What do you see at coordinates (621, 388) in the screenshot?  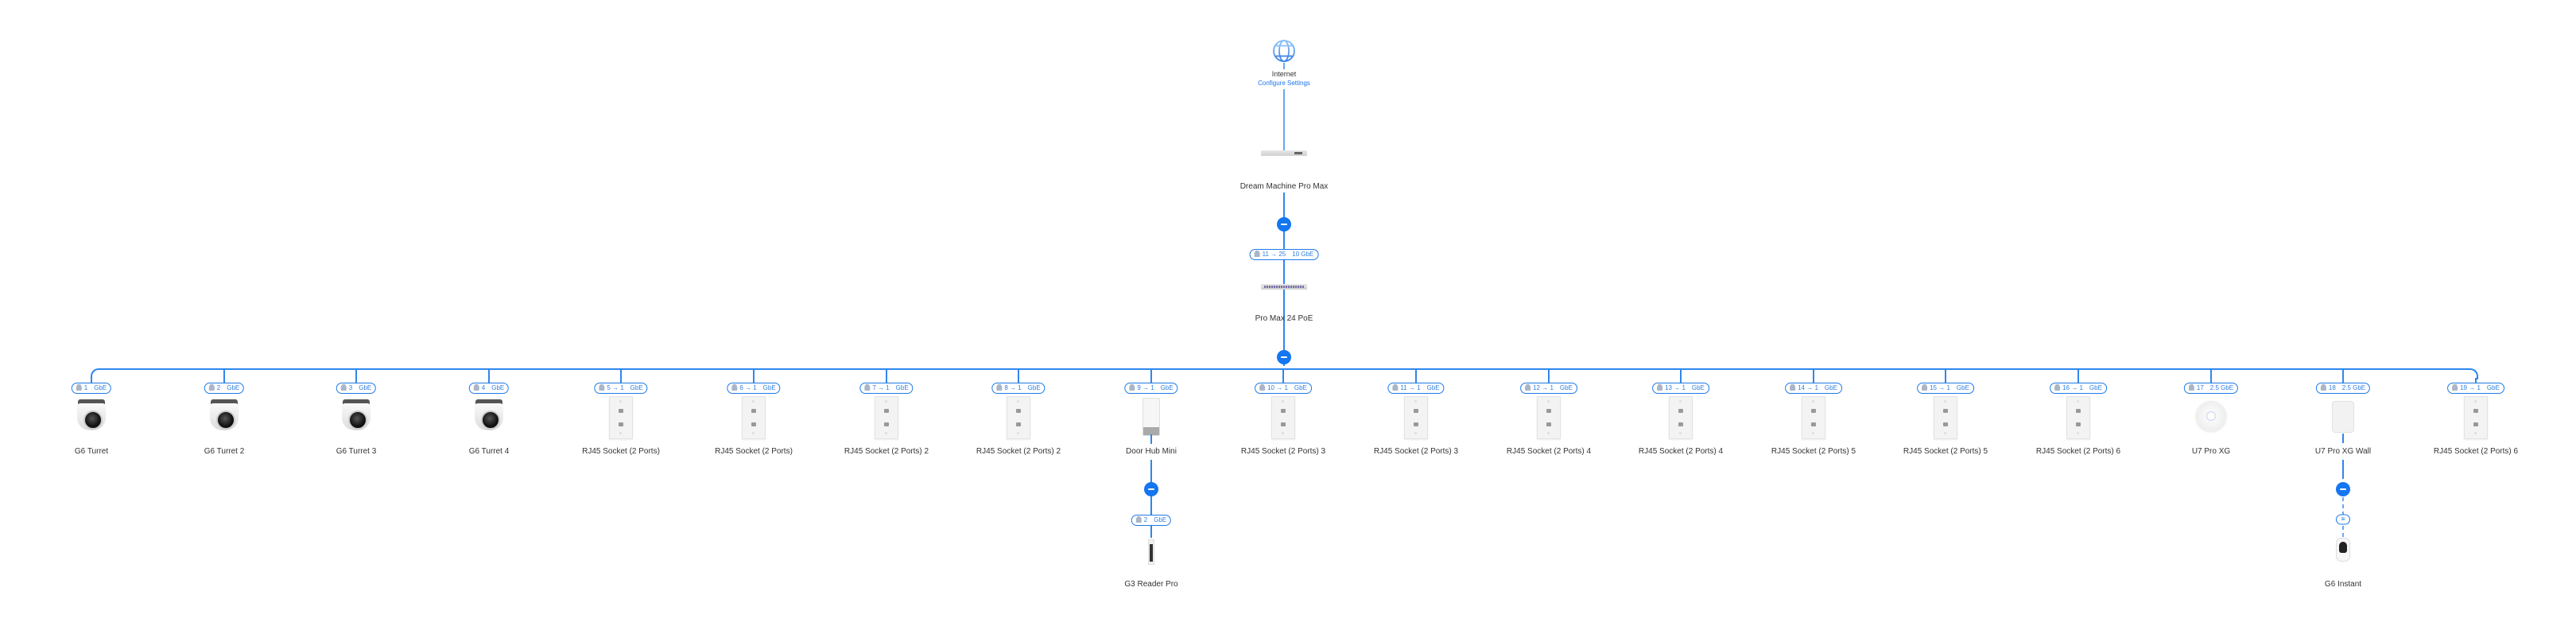 I see `port-badge: 5 → 1 GbE` at bounding box center [621, 388].